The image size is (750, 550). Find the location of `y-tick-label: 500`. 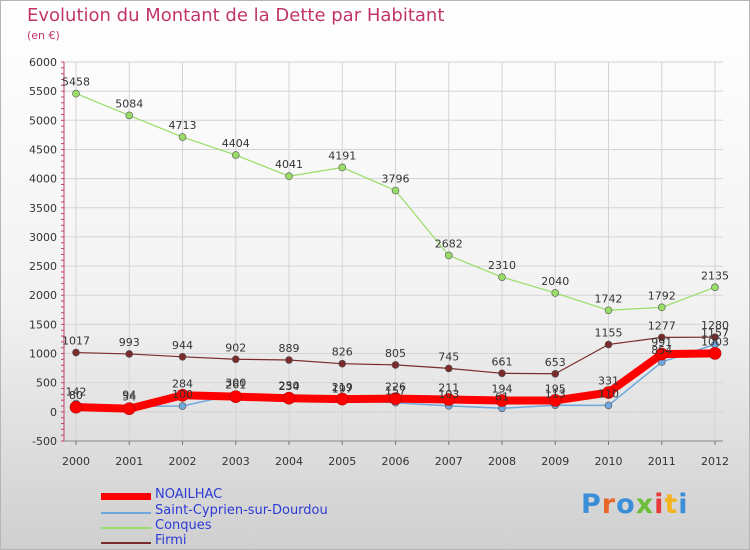

y-tick-label: 500 is located at coordinates (46, 383).